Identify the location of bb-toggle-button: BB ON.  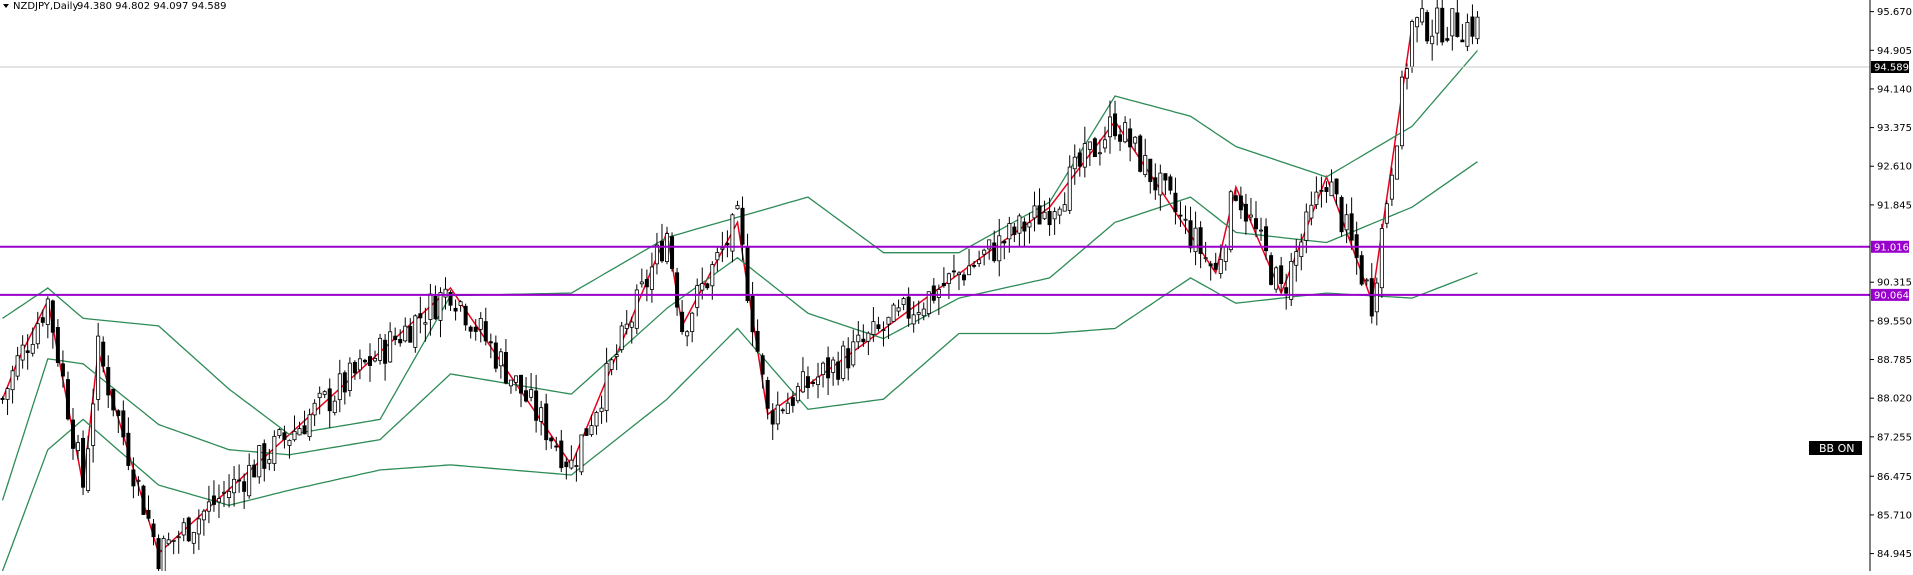
(1835, 448).